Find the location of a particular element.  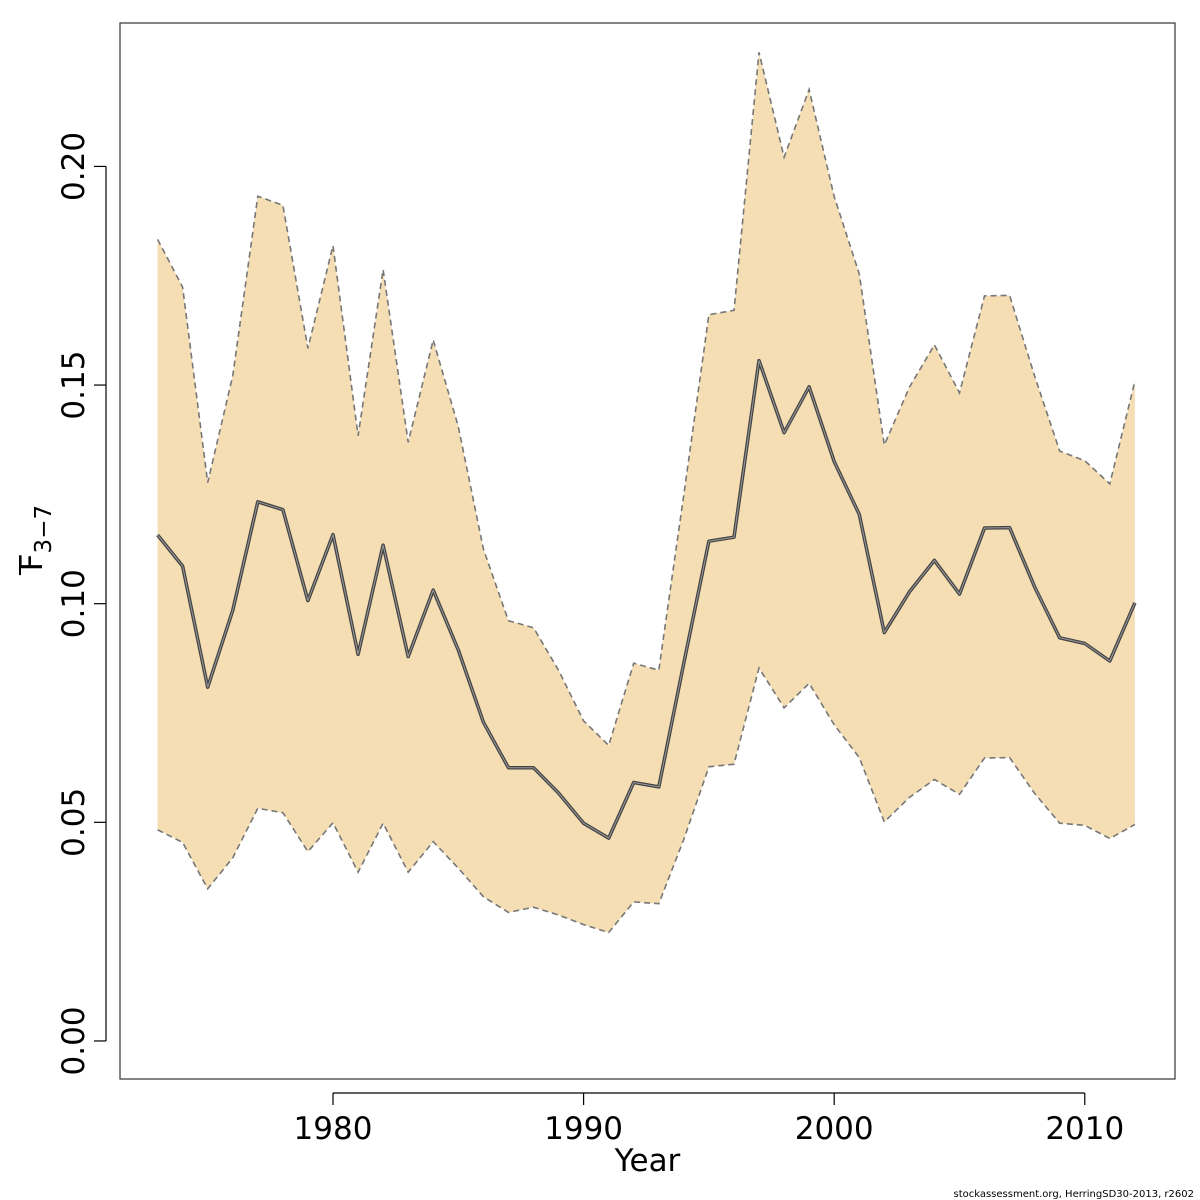

y-tick-label: 0.00 is located at coordinates (74, 1040).